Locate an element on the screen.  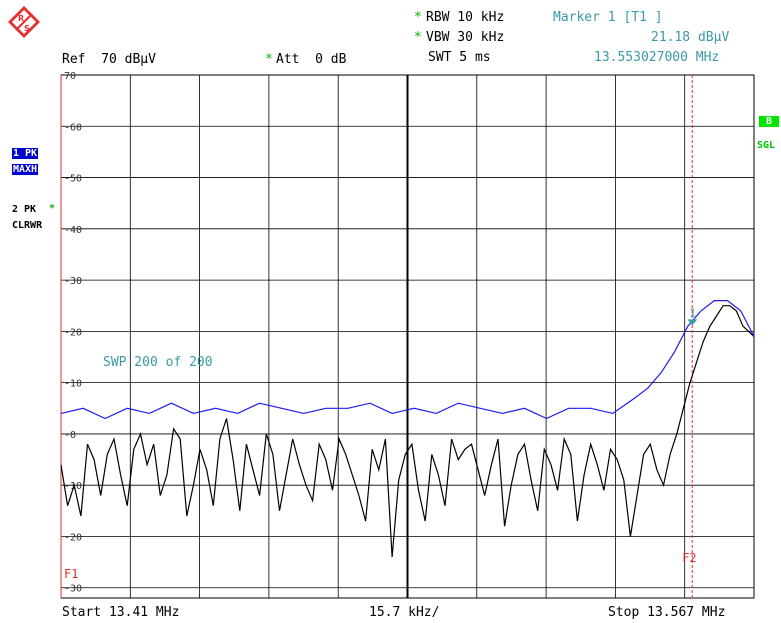
marker-1-label: 1 is located at coordinates (692, 312).